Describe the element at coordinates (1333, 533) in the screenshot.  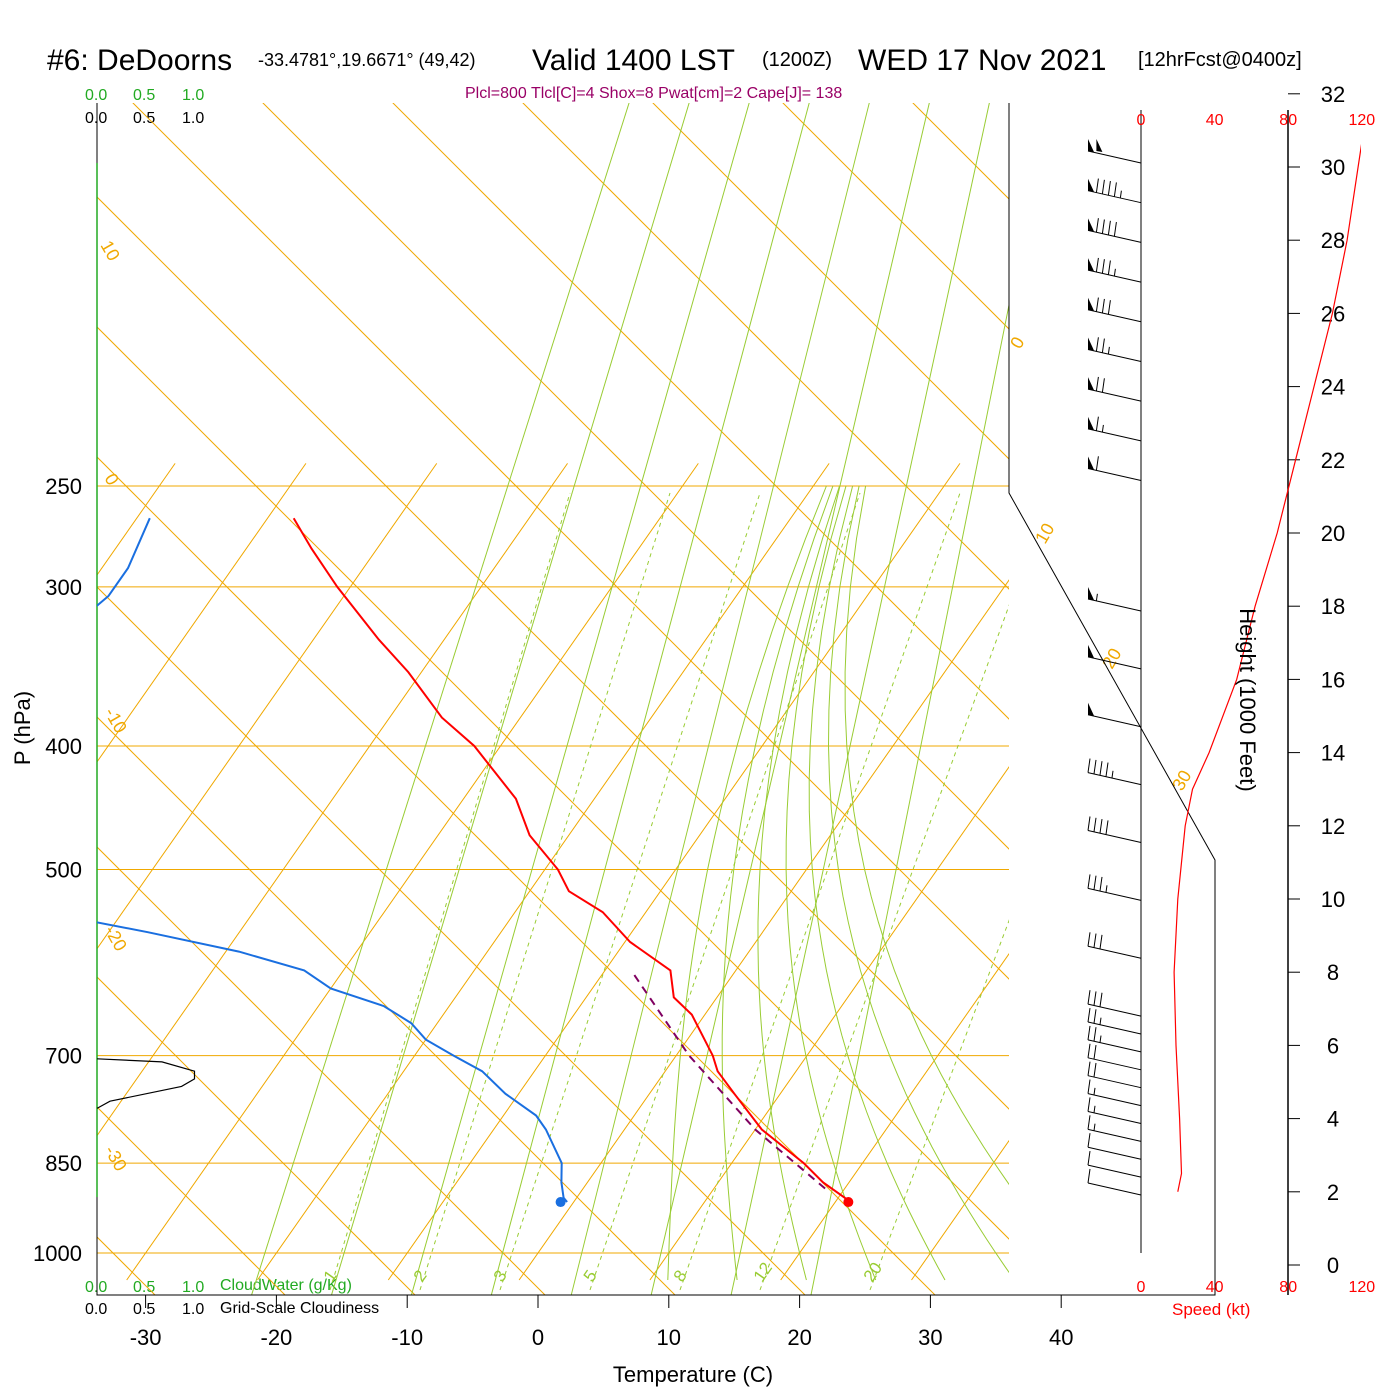
I see `height-tick-label: 20` at that location.